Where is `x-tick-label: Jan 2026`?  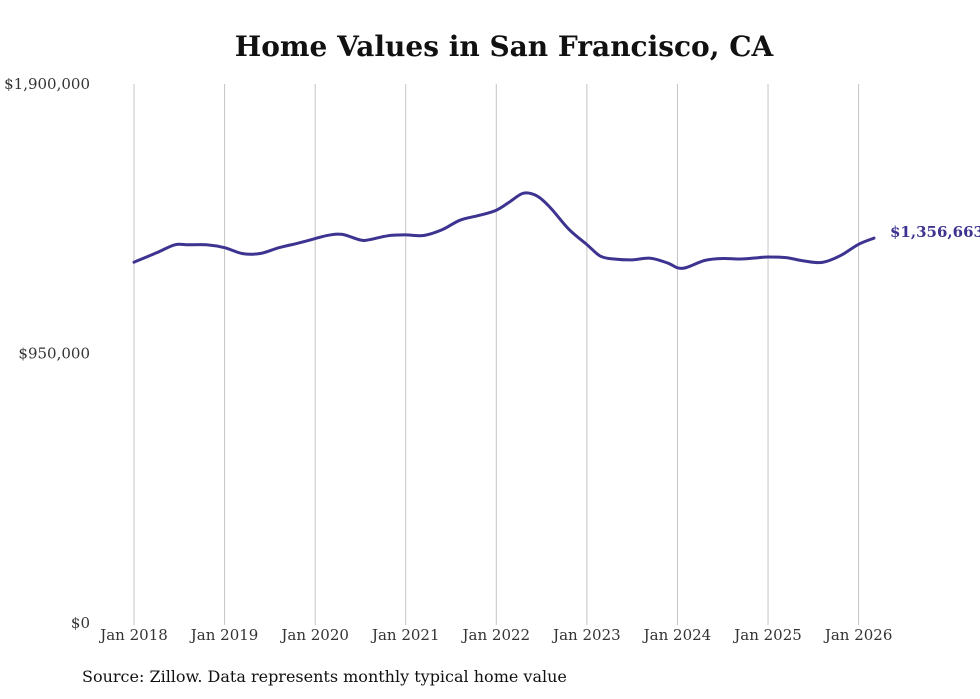
x-tick-label: Jan 2026 is located at coordinates (858, 635).